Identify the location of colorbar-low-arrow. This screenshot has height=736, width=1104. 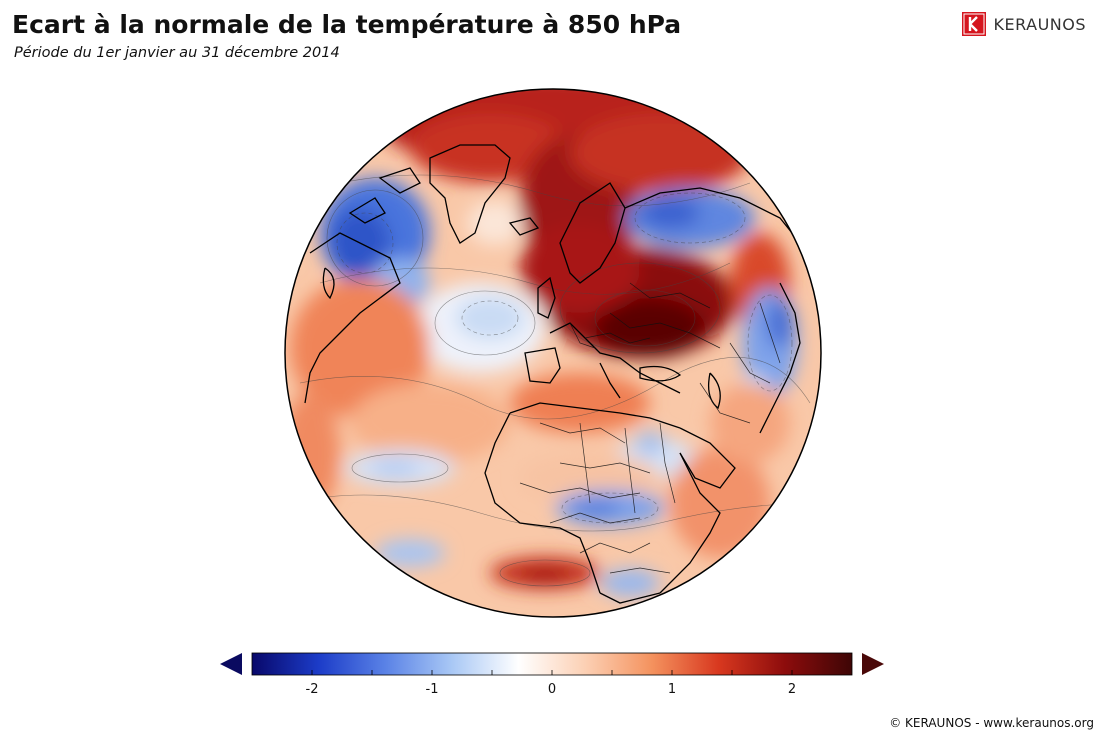
(231, 664).